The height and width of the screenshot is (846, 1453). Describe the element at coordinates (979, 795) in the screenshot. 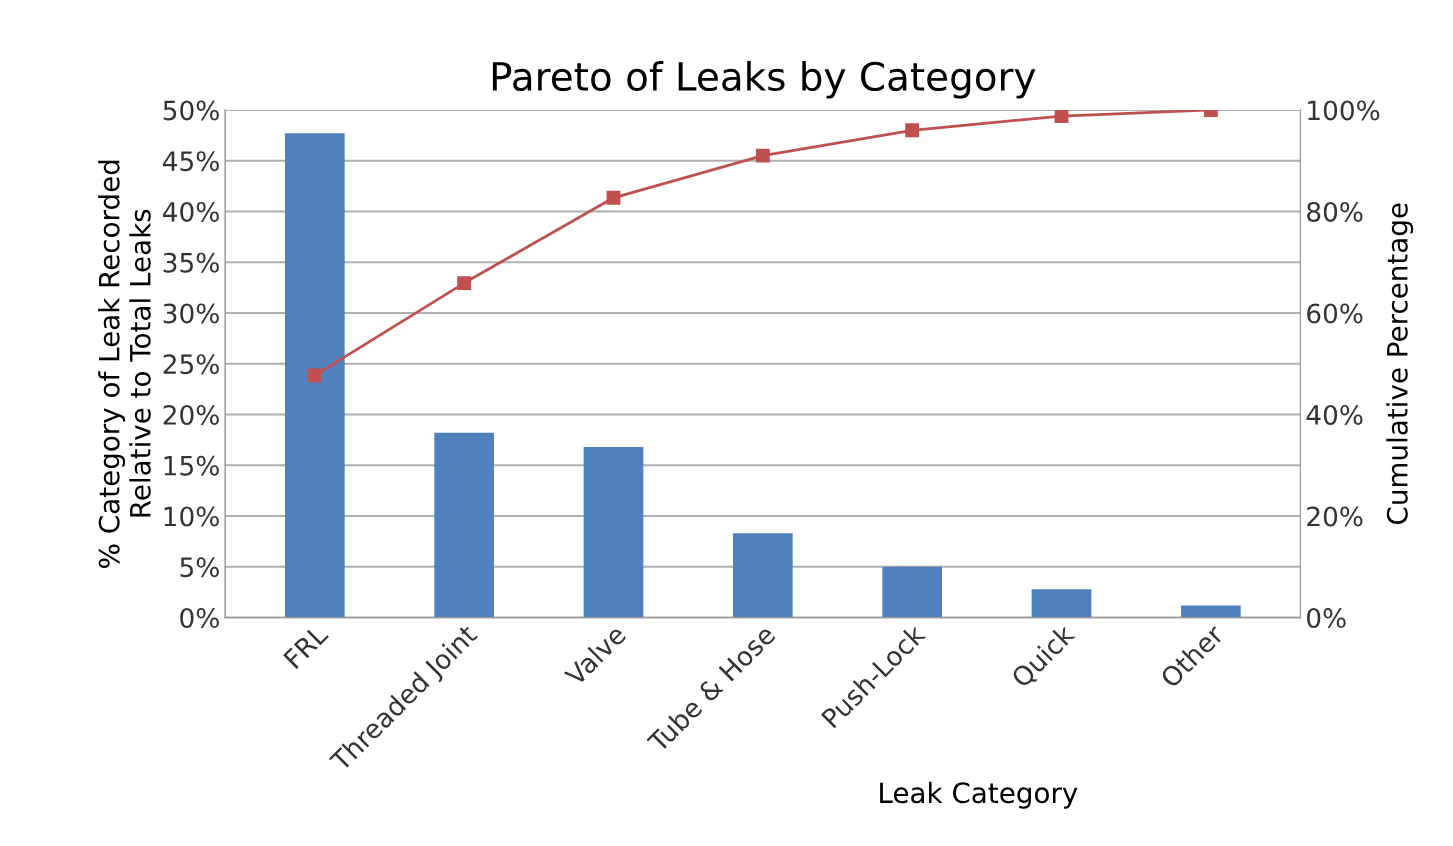

I see `x-axis-title: Leak Category` at that location.